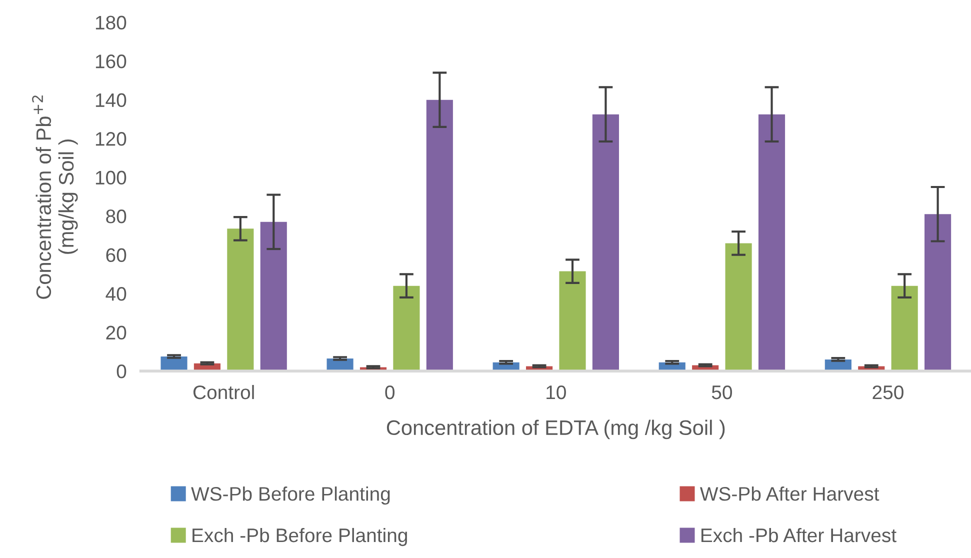 This screenshot has height=558, width=971. I want to click on y-tick-label: 80, so click(116, 217).